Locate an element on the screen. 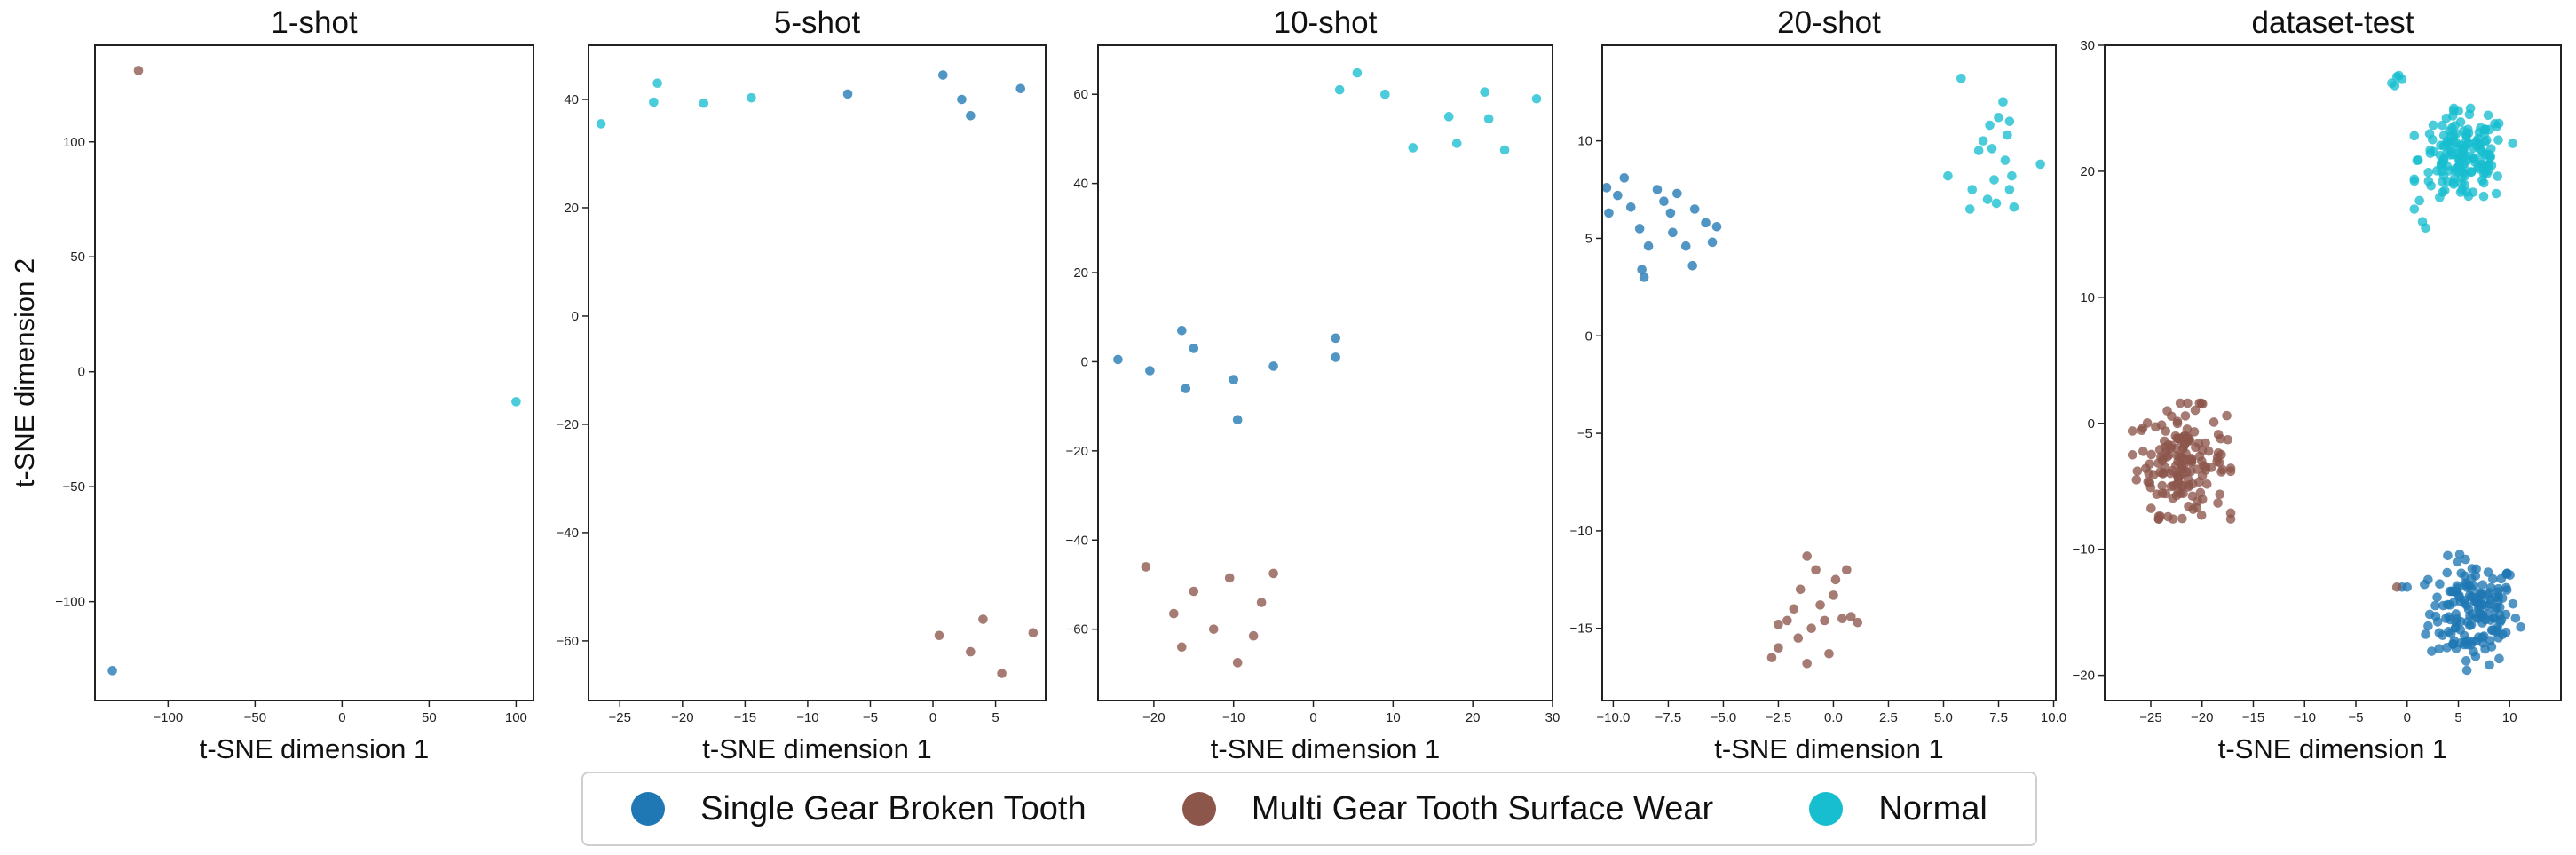  scatter-points is located at coordinates (1823, 371).